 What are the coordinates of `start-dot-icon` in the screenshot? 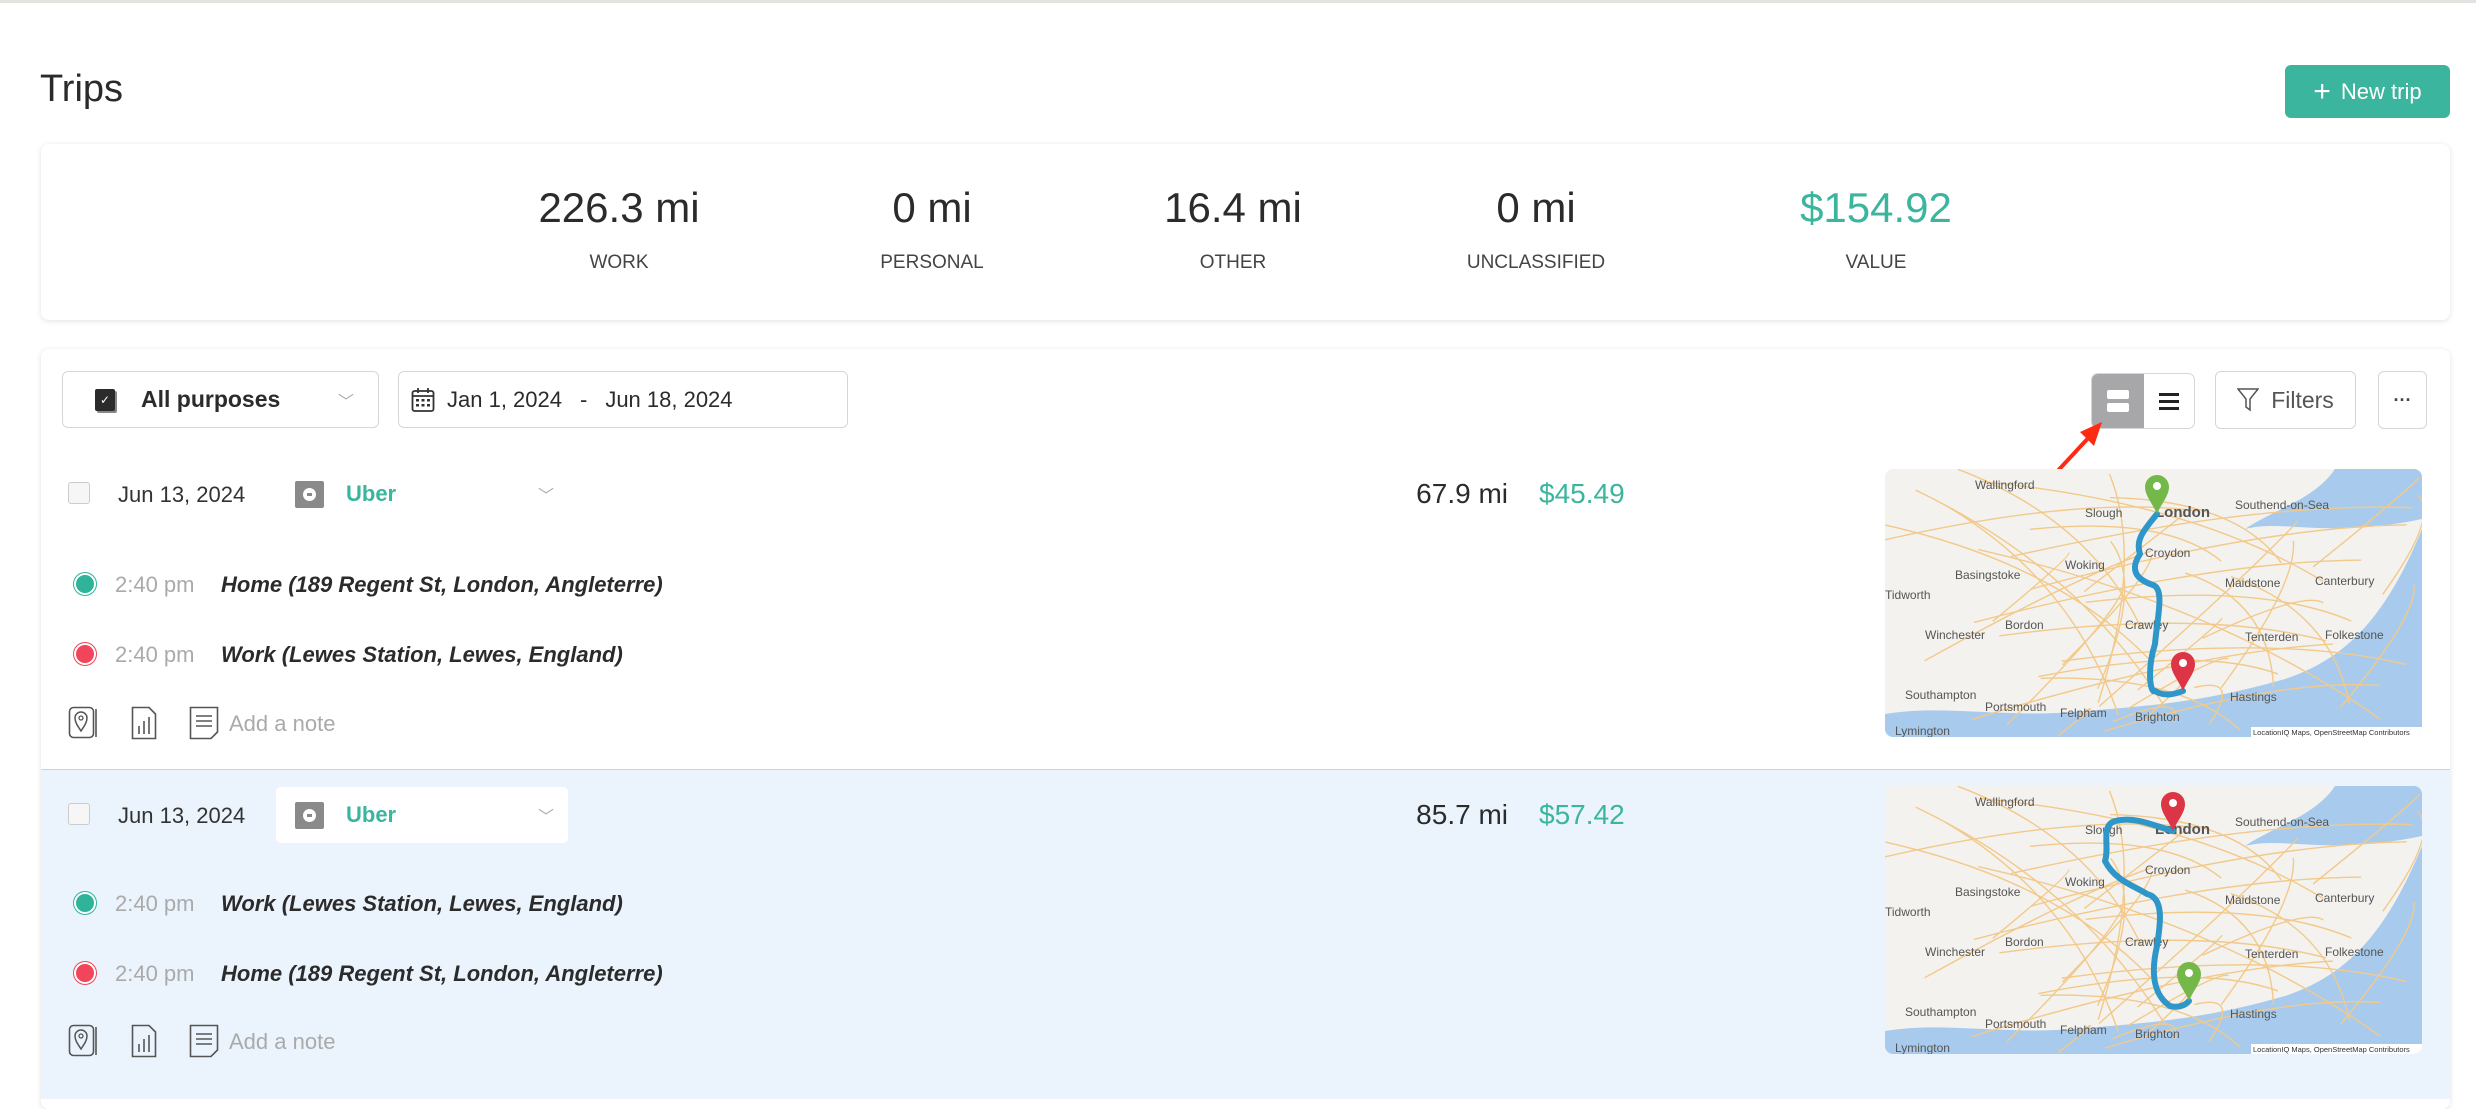 It's located at (85, 903).